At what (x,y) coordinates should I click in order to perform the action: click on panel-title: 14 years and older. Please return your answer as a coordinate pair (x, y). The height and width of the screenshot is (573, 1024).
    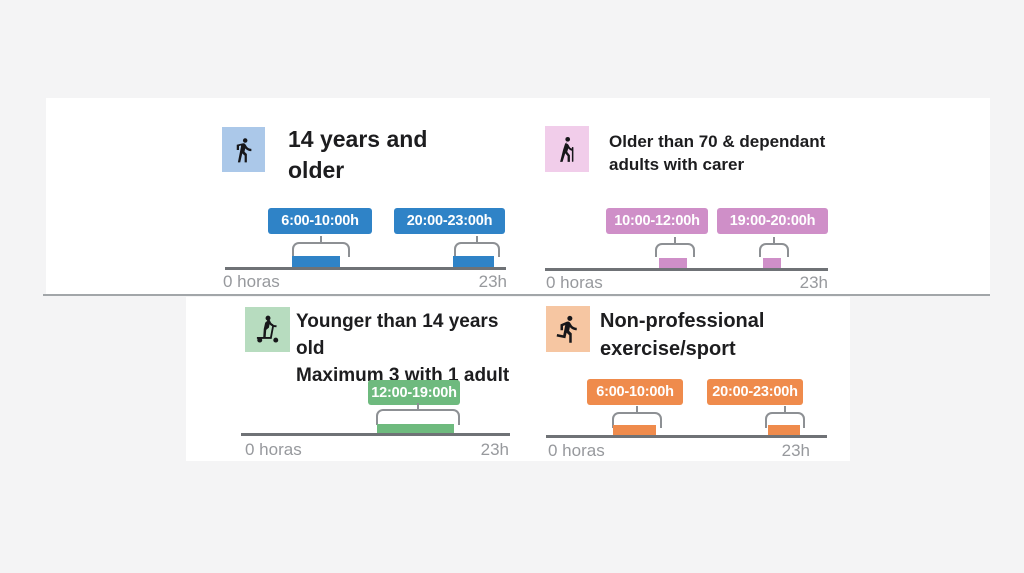
    Looking at the image, I should click on (357, 155).